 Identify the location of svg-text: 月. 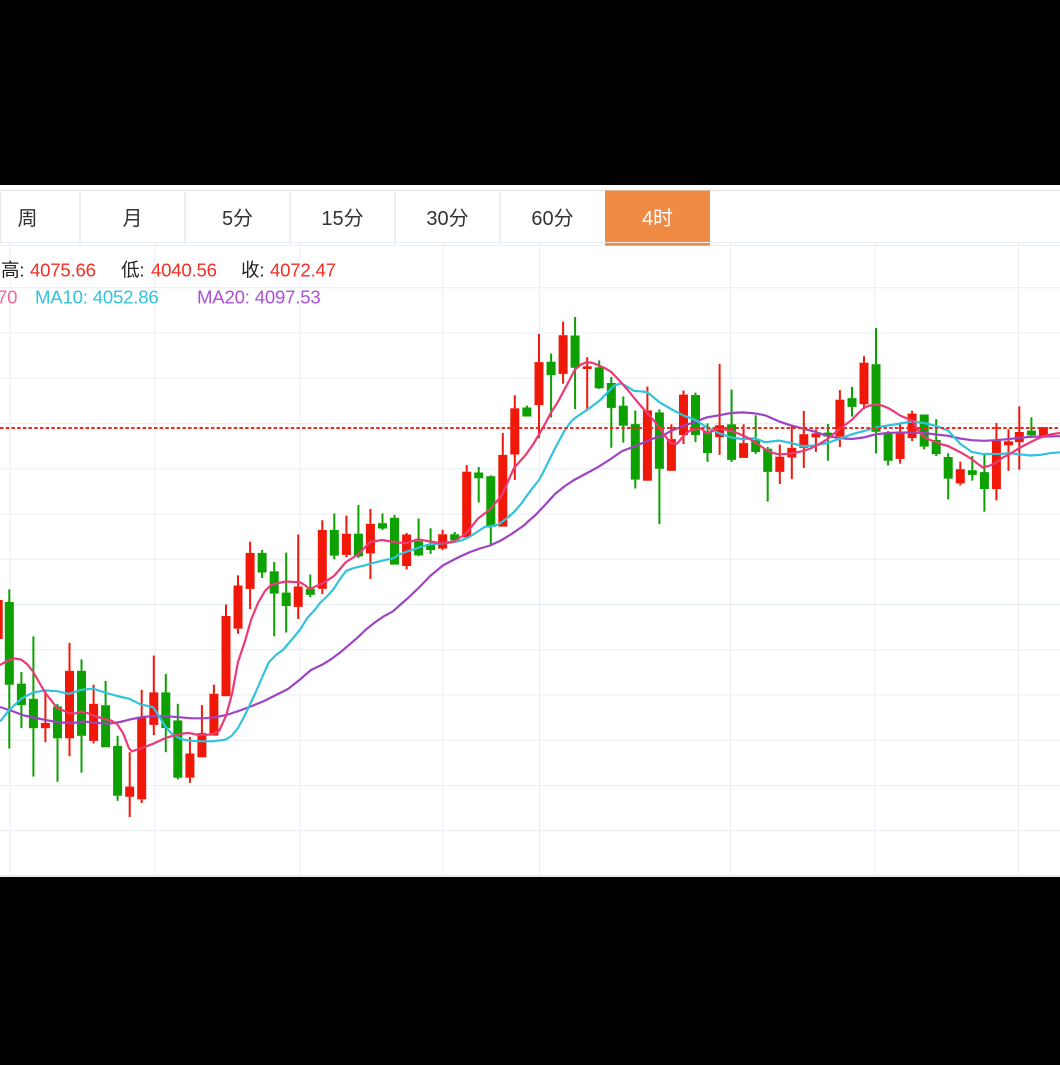
(133, 219).